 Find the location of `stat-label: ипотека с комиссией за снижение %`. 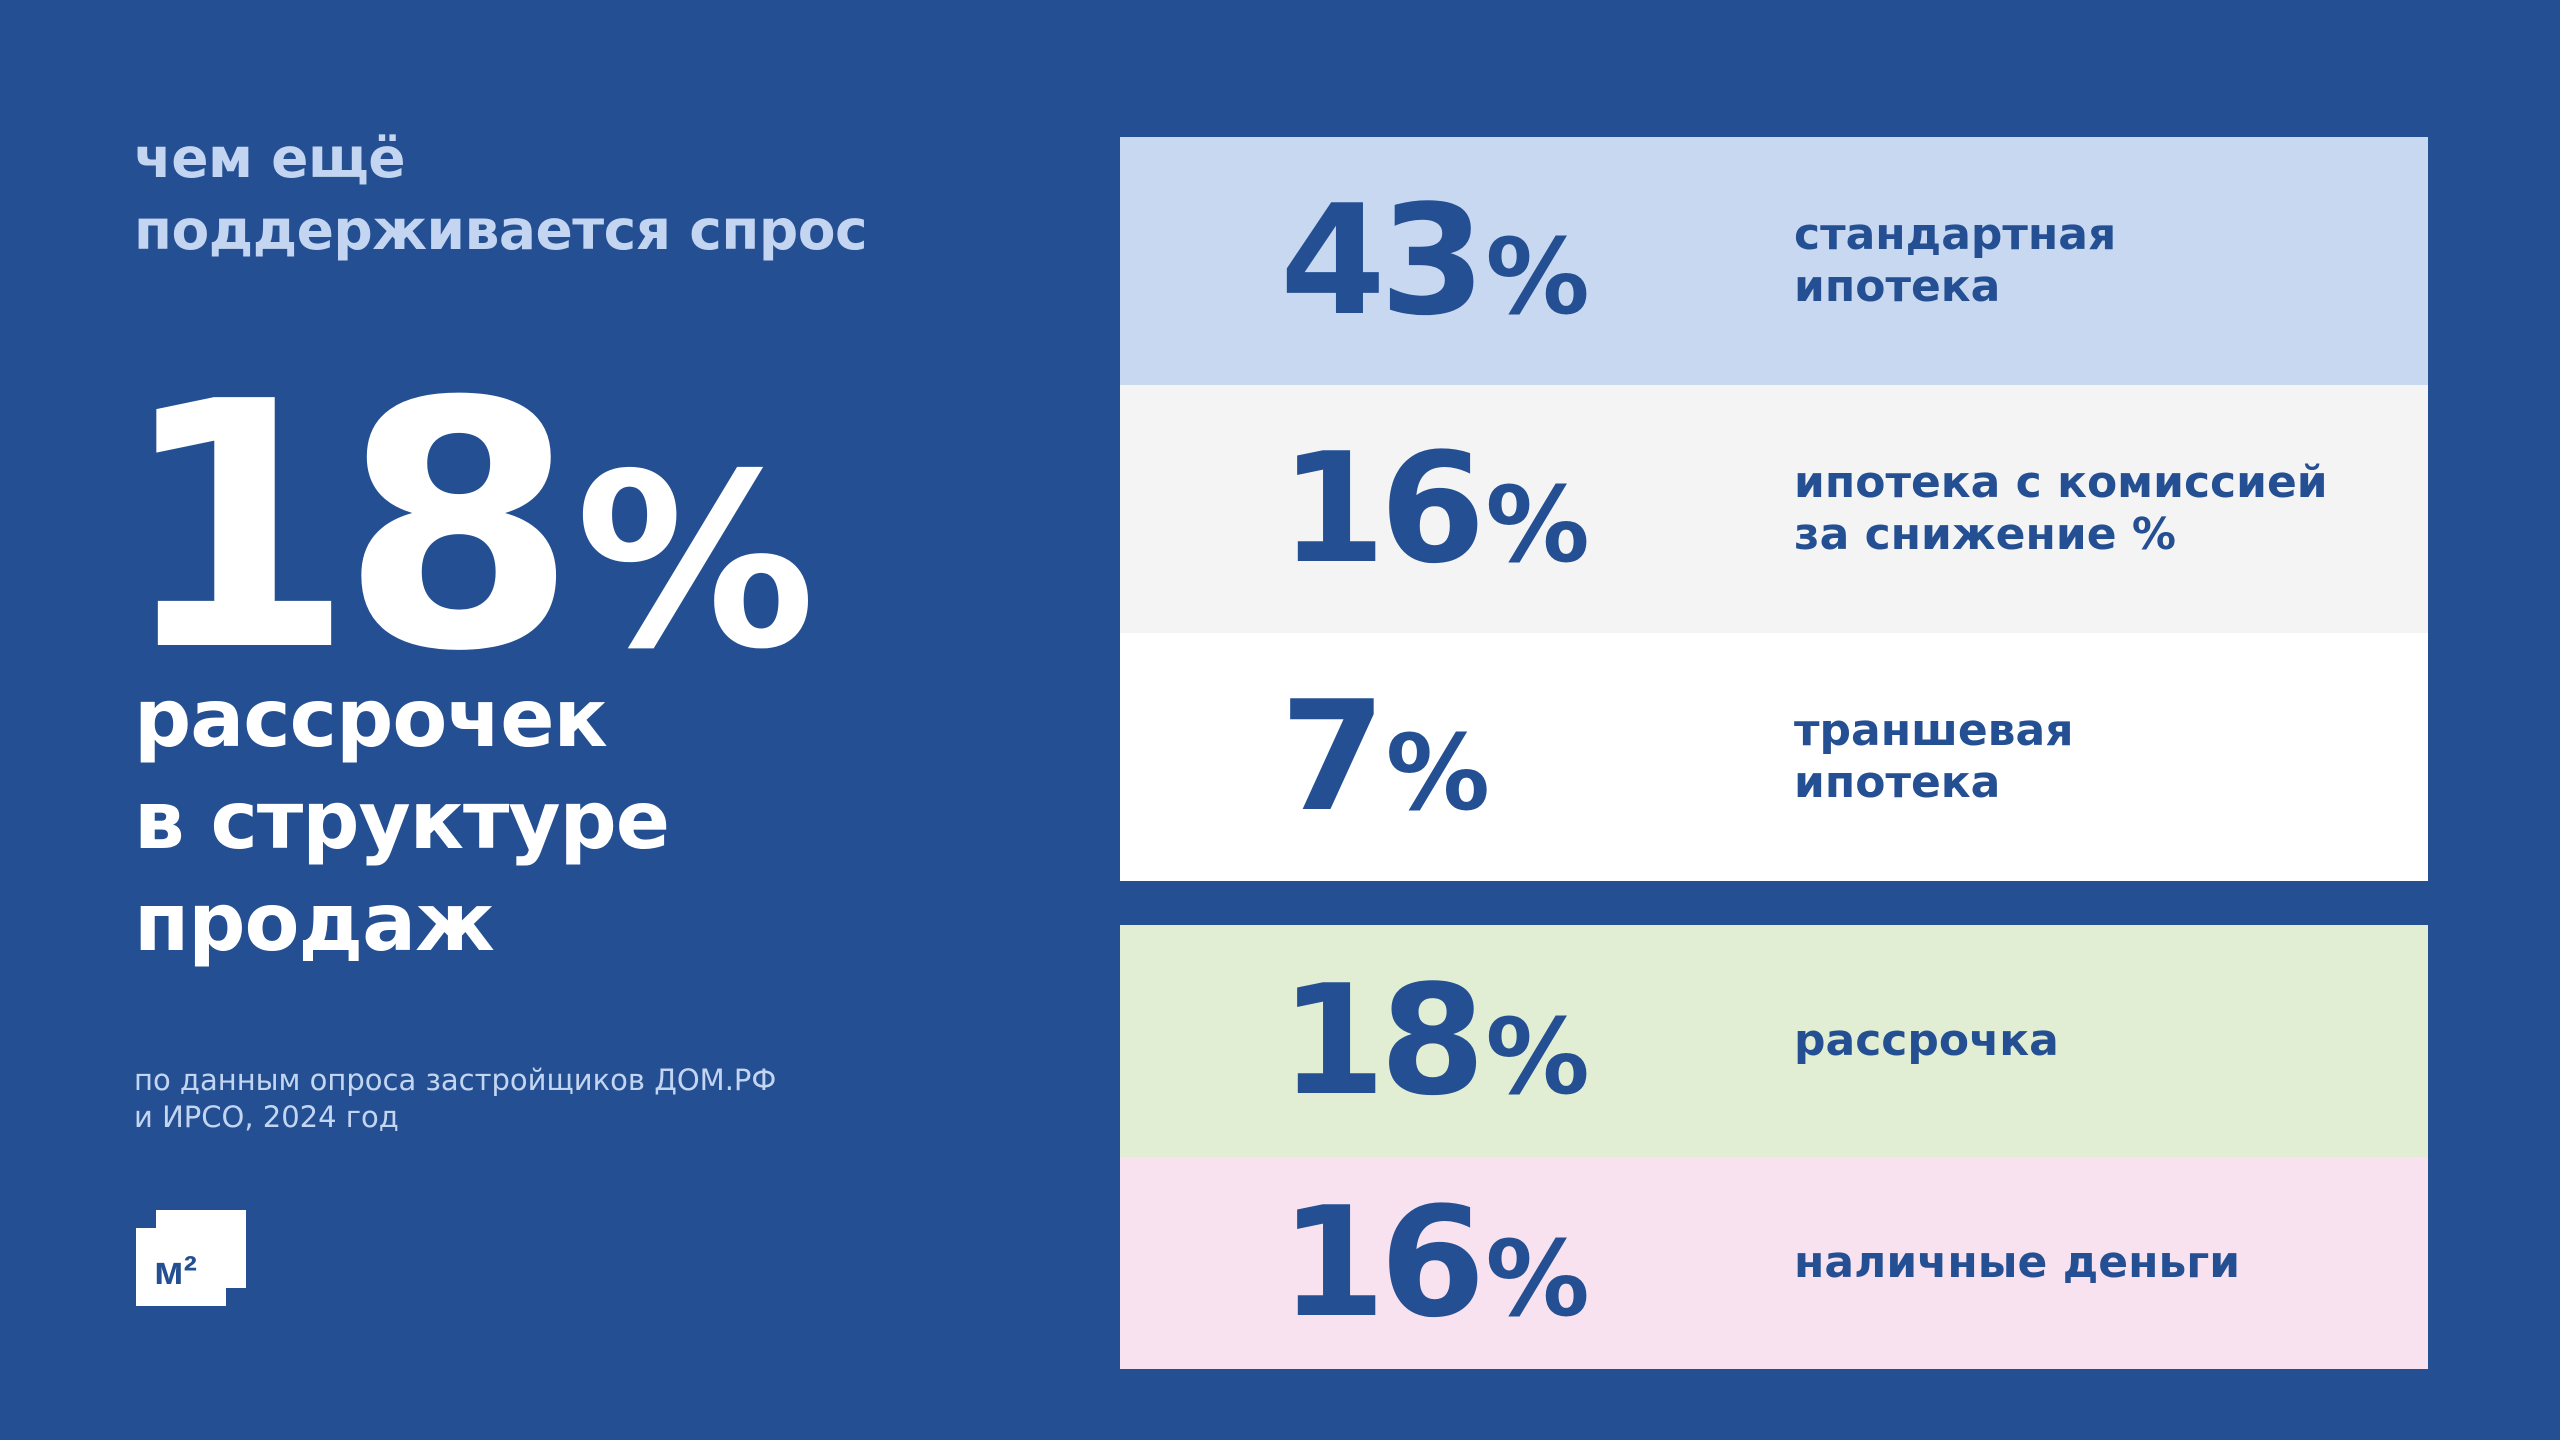

stat-label: ипотека с комиссией за снижение % is located at coordinates (2061, 509).